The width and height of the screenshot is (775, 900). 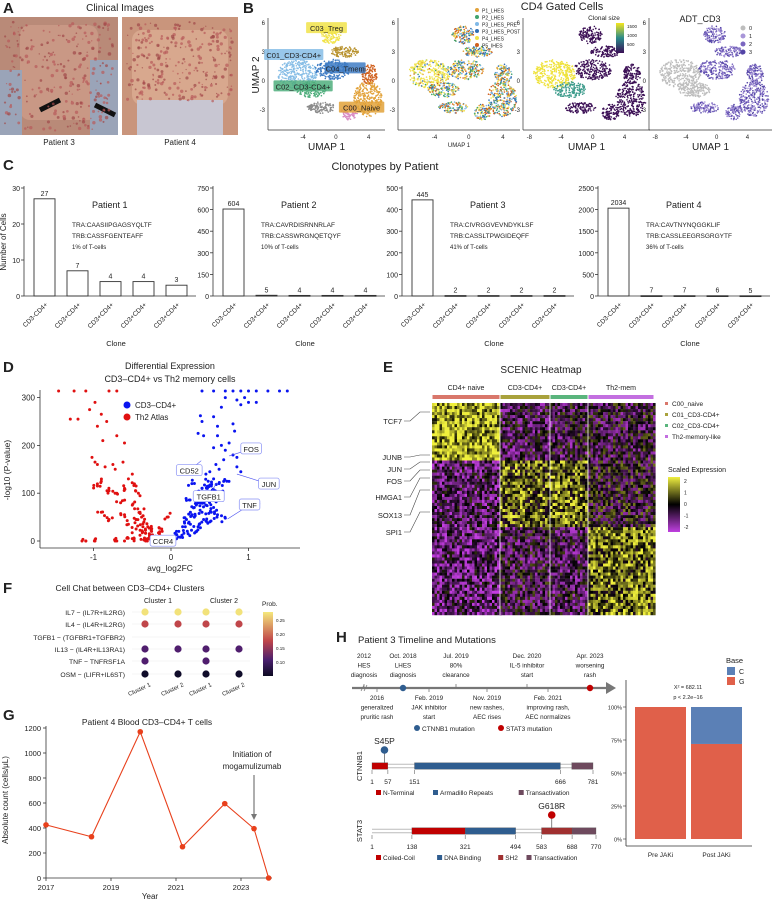 I want to click on panel-label-b: B, so click(x=248, y=8).